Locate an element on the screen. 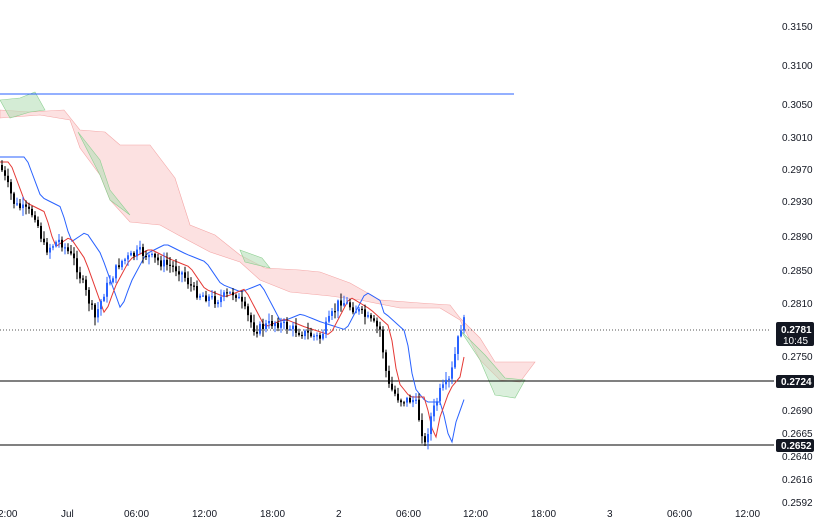 The width and height of the screenshot is (822, 522). last-price-badge is located at coordinates (795, 334).